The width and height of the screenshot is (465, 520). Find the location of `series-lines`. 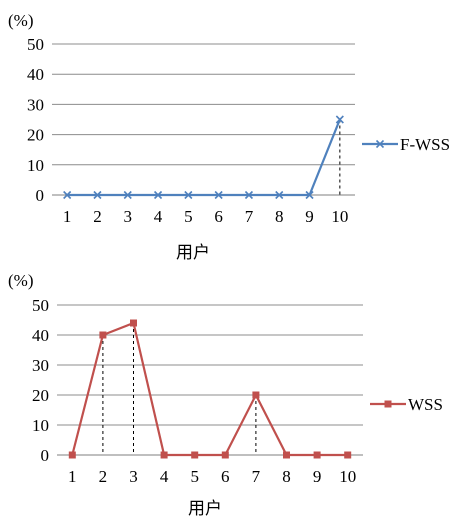

series-lines is located at coordinates (204, 158).